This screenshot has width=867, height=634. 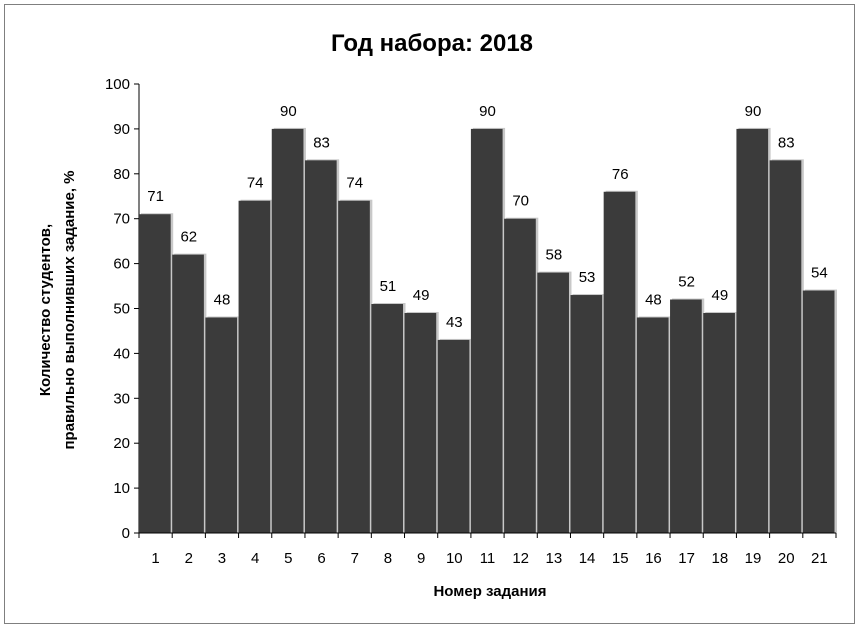 I want to click on bar-value-label: 71, so click(x=155, y=196).